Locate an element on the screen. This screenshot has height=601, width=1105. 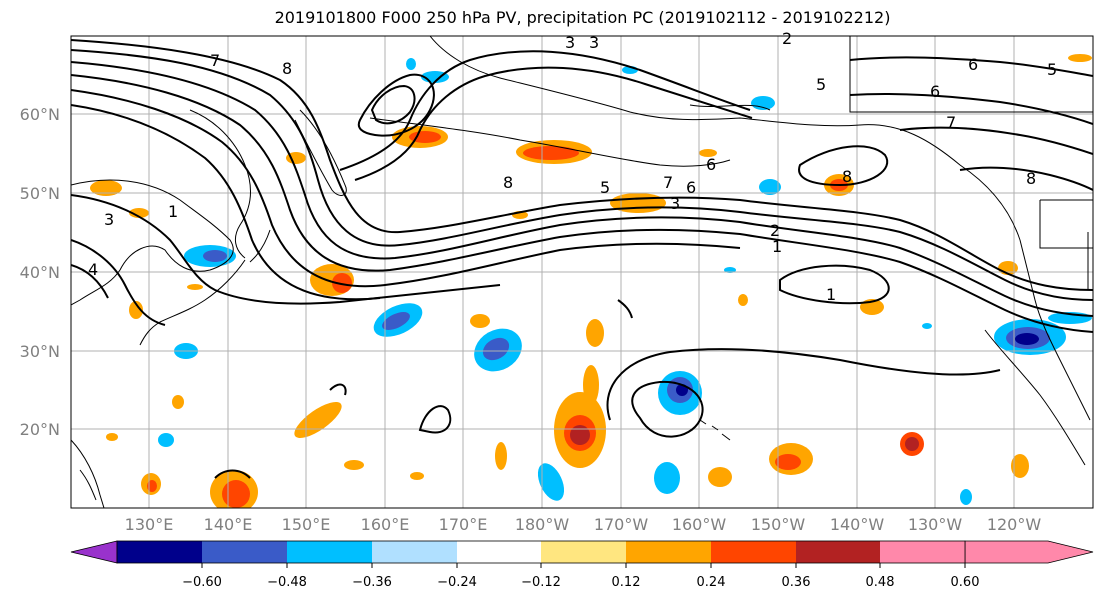
lon-label: 140°E is located at coordinates (228, 524).